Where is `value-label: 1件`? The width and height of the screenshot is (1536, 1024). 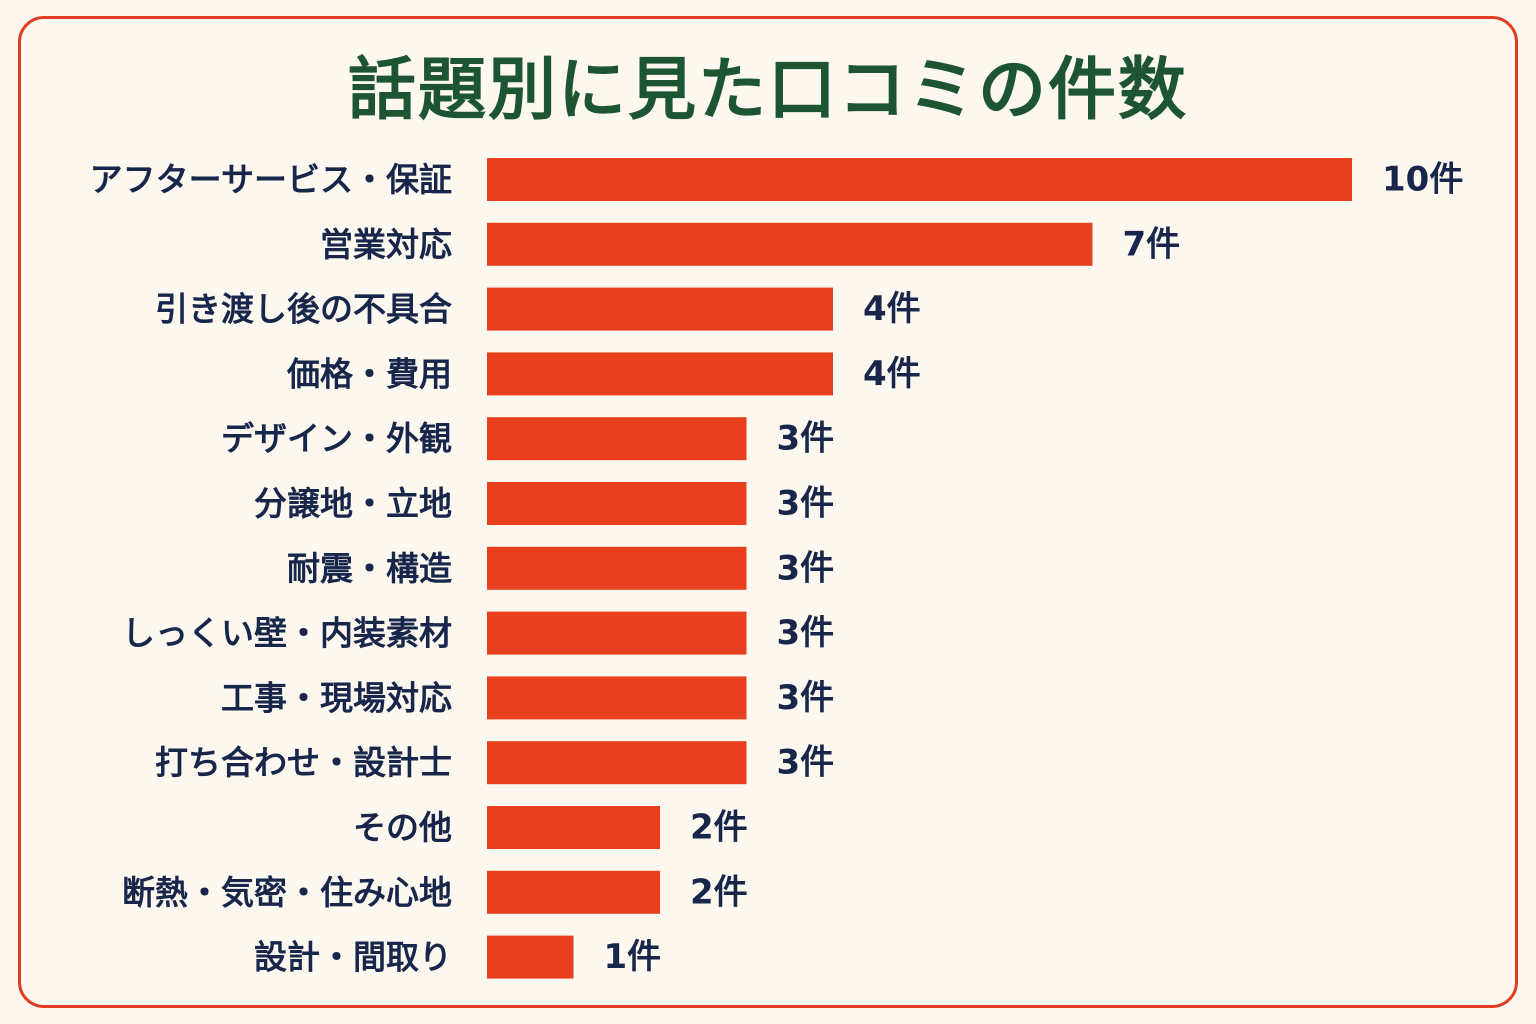
value-label: 1件 is located at coordinates (633, 957).